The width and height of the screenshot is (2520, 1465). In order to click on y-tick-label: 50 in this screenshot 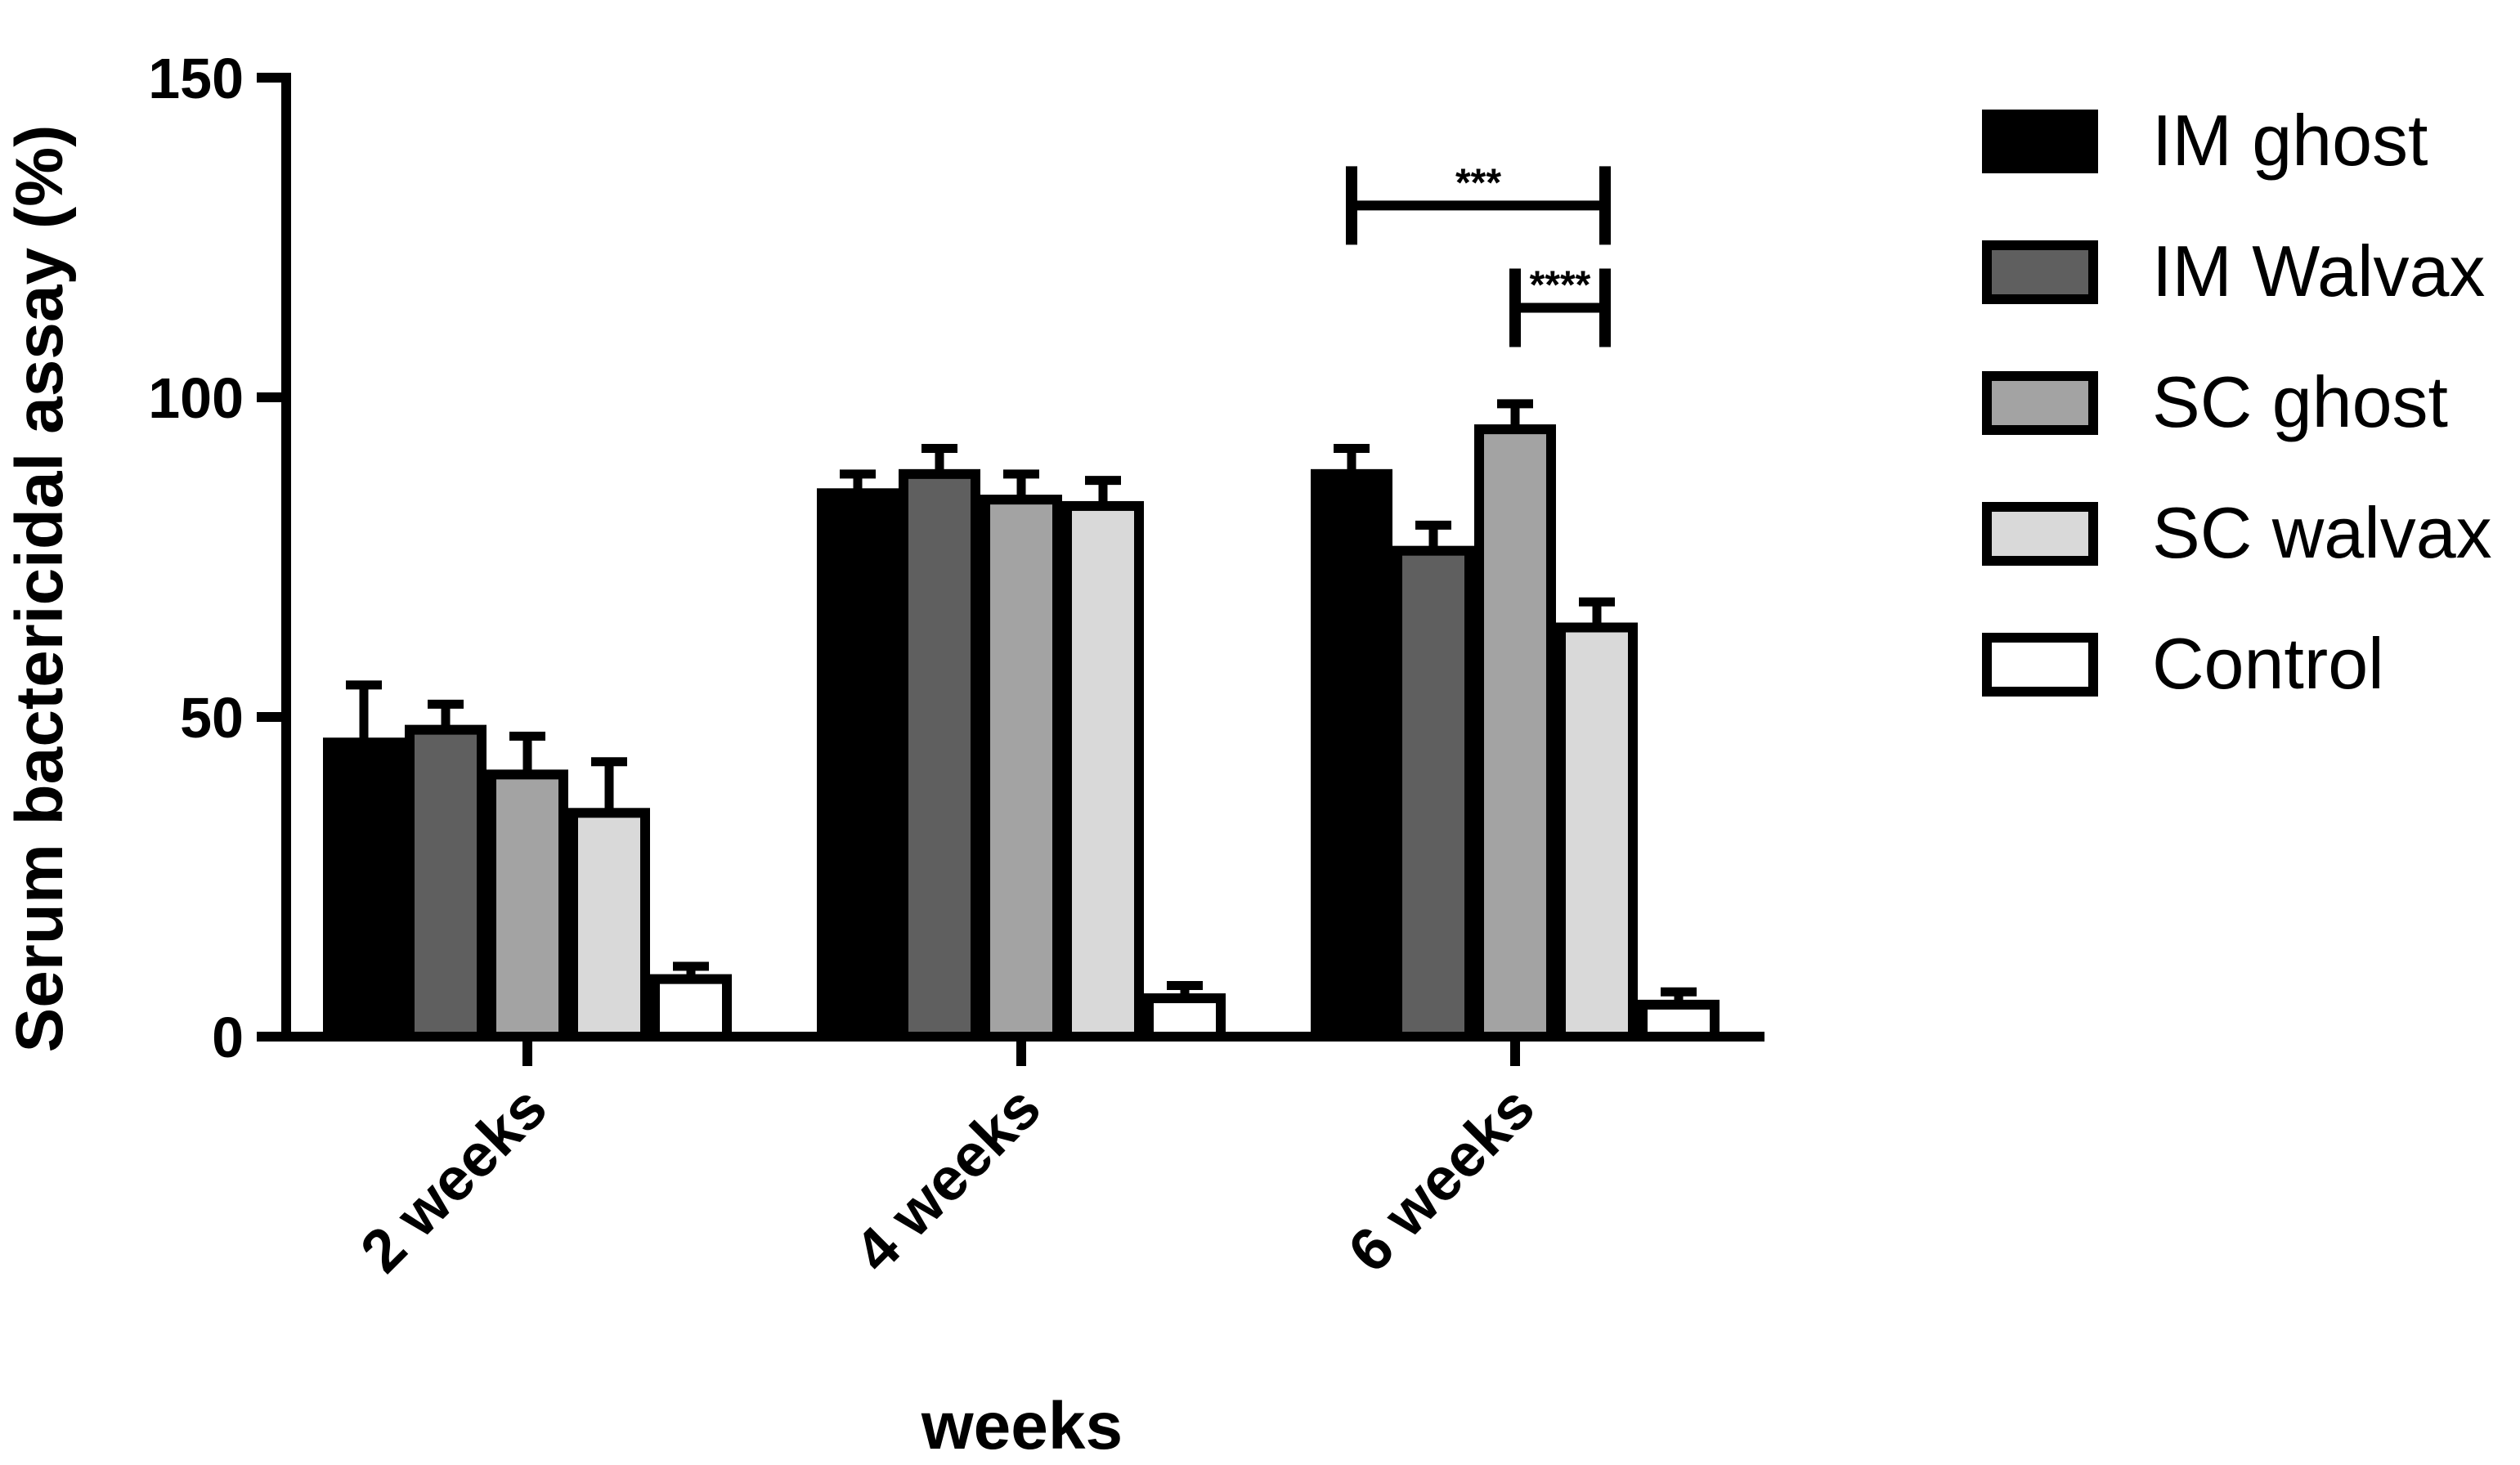, I will do `click(212, 718)`.